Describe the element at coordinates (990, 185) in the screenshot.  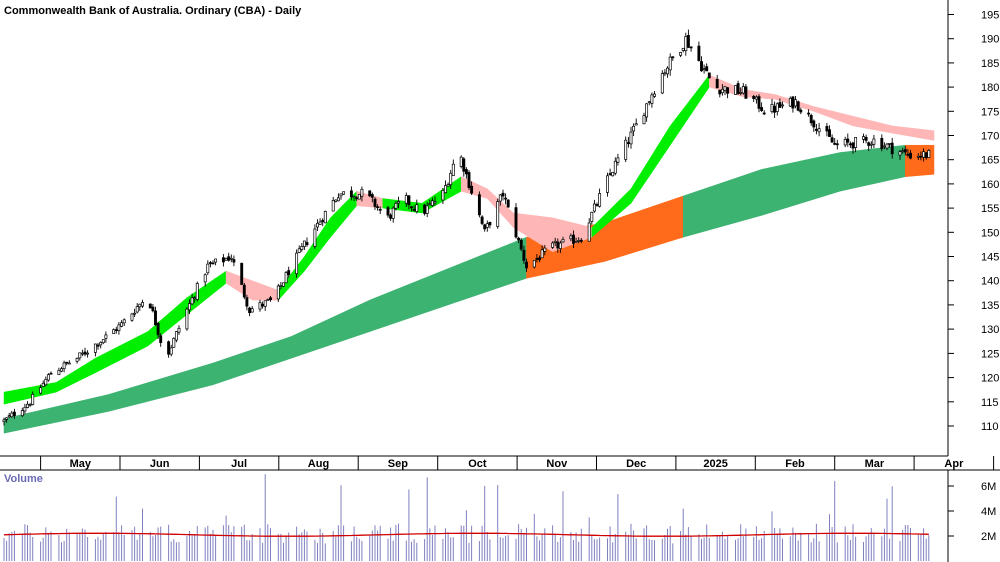
I see `price-tick-label: 160` at that location.